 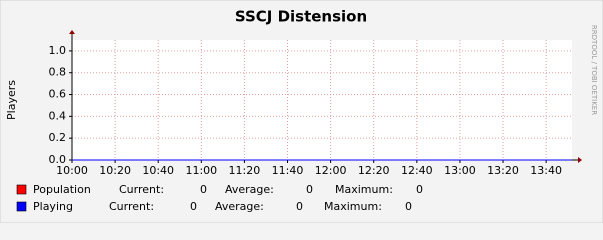 What do you see at coordinates (374, 170) in the screenshot?
I see `x-tick-label: 12:20` at bounding box center [374, 170].